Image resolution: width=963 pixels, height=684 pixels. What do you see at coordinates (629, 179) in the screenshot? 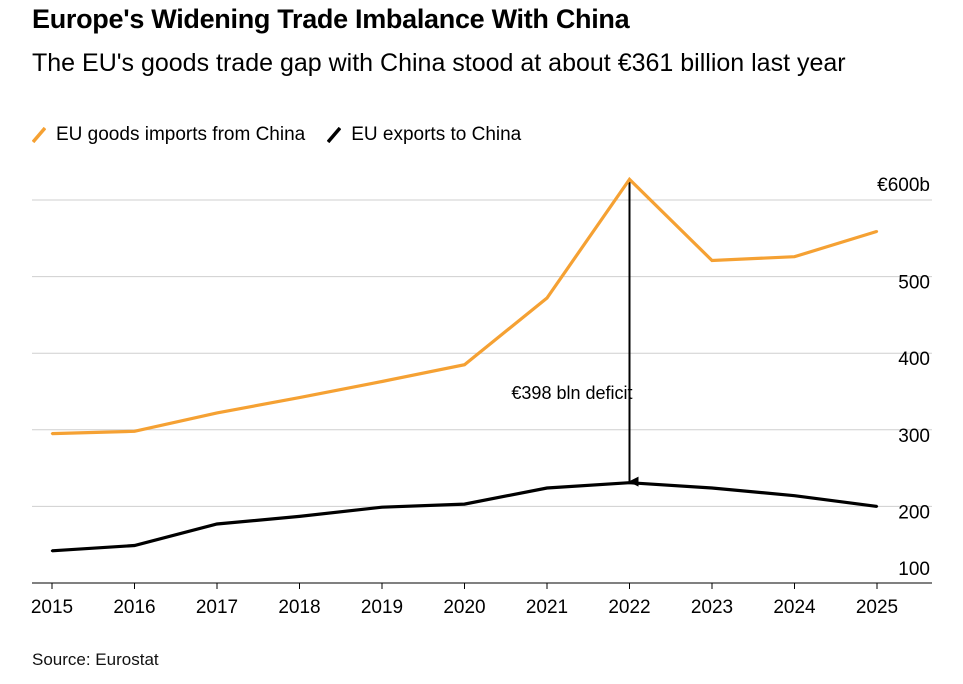
I see `data-point-imports-2022` at bounding box center [629, 179].